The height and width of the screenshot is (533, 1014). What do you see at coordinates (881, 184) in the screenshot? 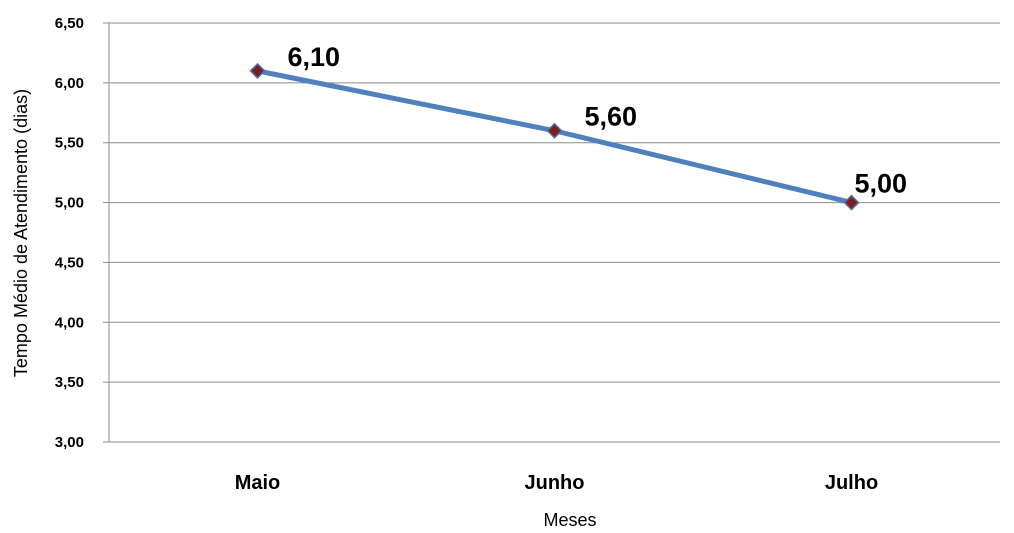
I see `data-label: 5,00` at bounding box center [881, 184].